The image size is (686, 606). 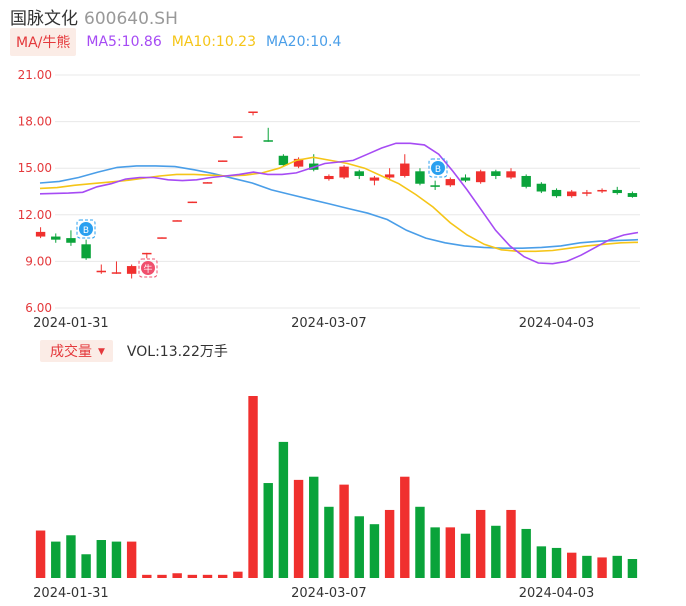 What do you see at coordinates (214, 42) in the screenshot?
I see `ma10-value: MA10:10.23` at bounding box center [214, 42].